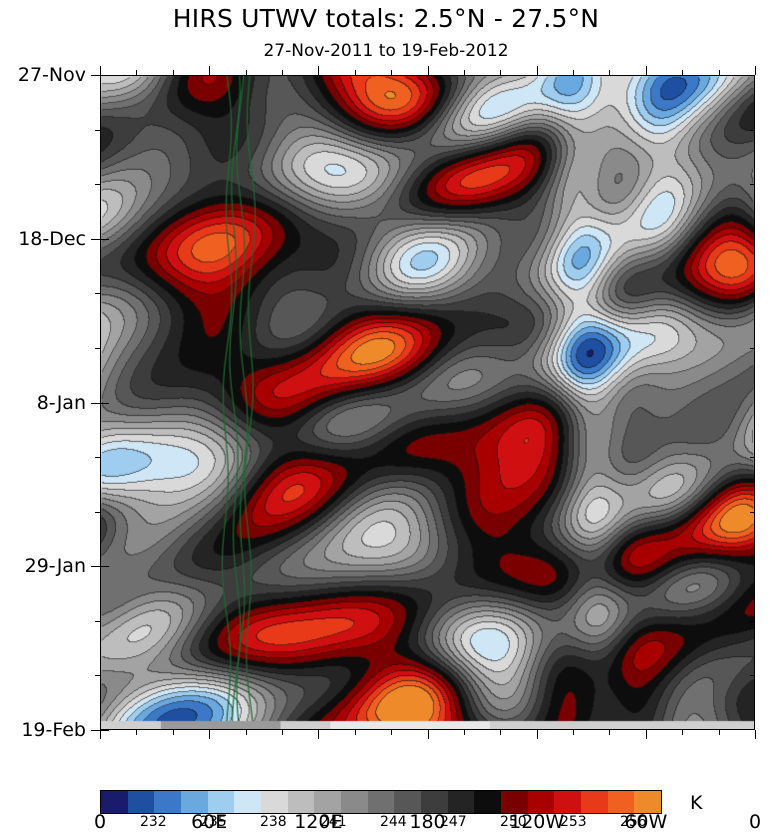  I want to click on y-axis-tick-label: 27-Nov, so click(51, 75).